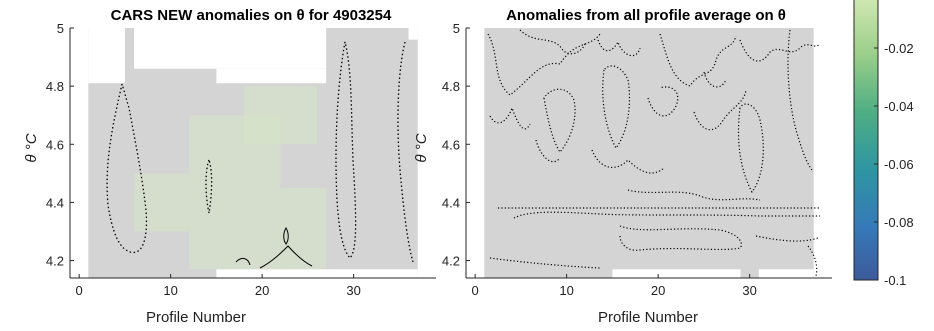 The height and width of the screenshot is (331, 934). I want to click on colorbar-tick-label: -0.02, so click(899, 48).